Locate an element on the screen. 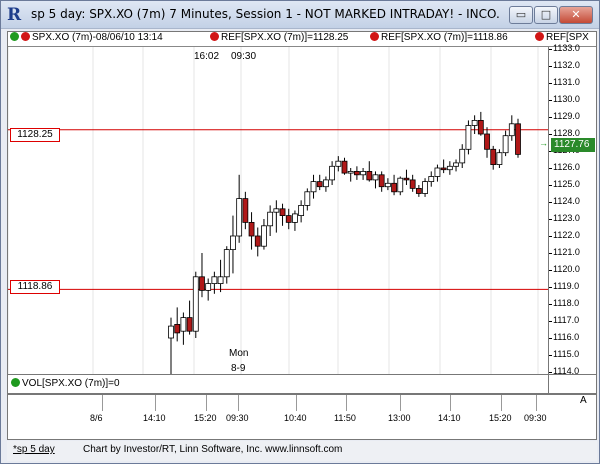 This screenshot has width=600, height=464. last-price-tag: 1127.76 is located at coordinates (573, 145).